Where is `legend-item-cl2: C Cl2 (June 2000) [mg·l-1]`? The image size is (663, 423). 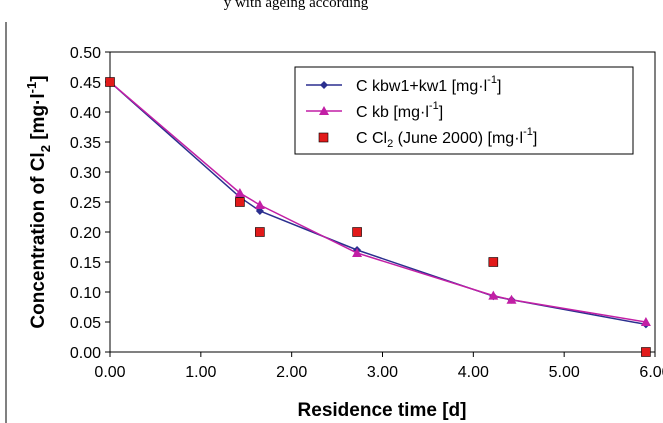 legend-item-cl2: C Cl2 (June 2000) [mg·l-1] is located at coordinates (427, 138).